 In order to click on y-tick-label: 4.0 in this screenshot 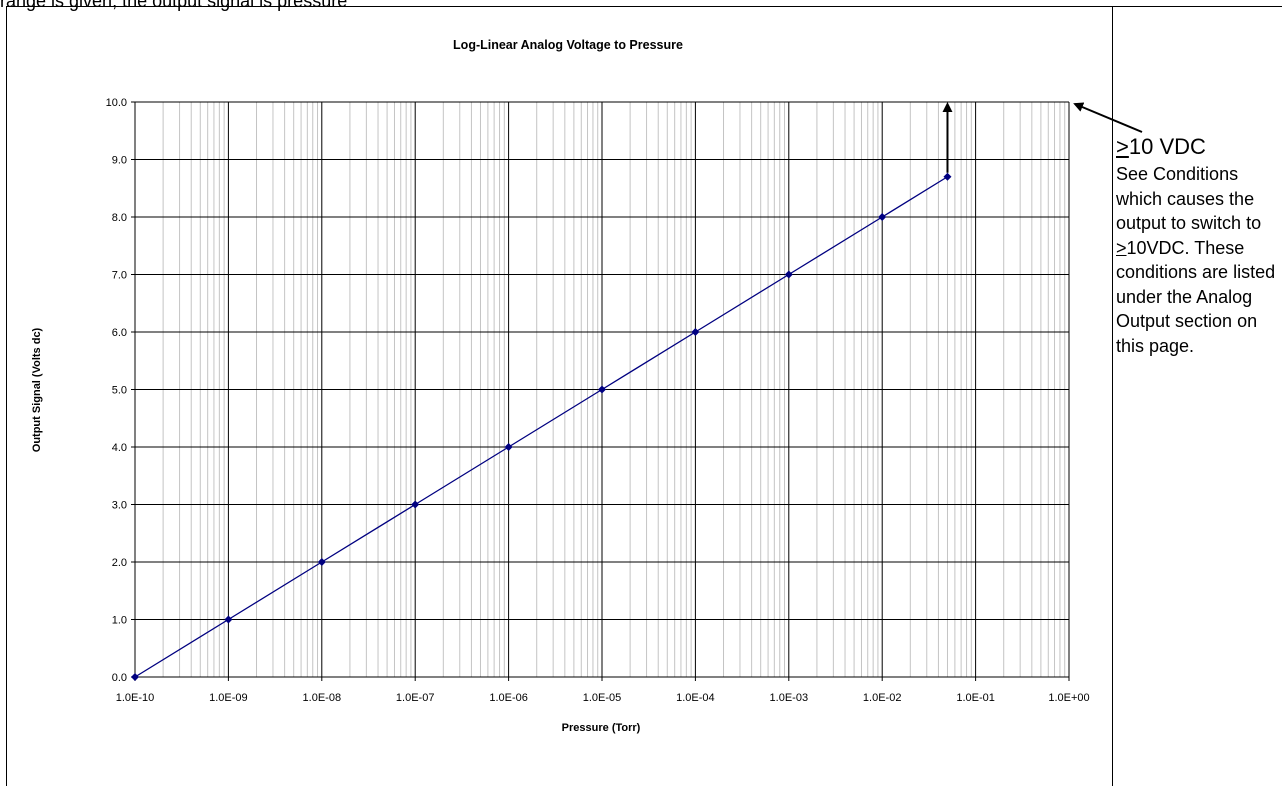, I will do `click(119, 448)`.